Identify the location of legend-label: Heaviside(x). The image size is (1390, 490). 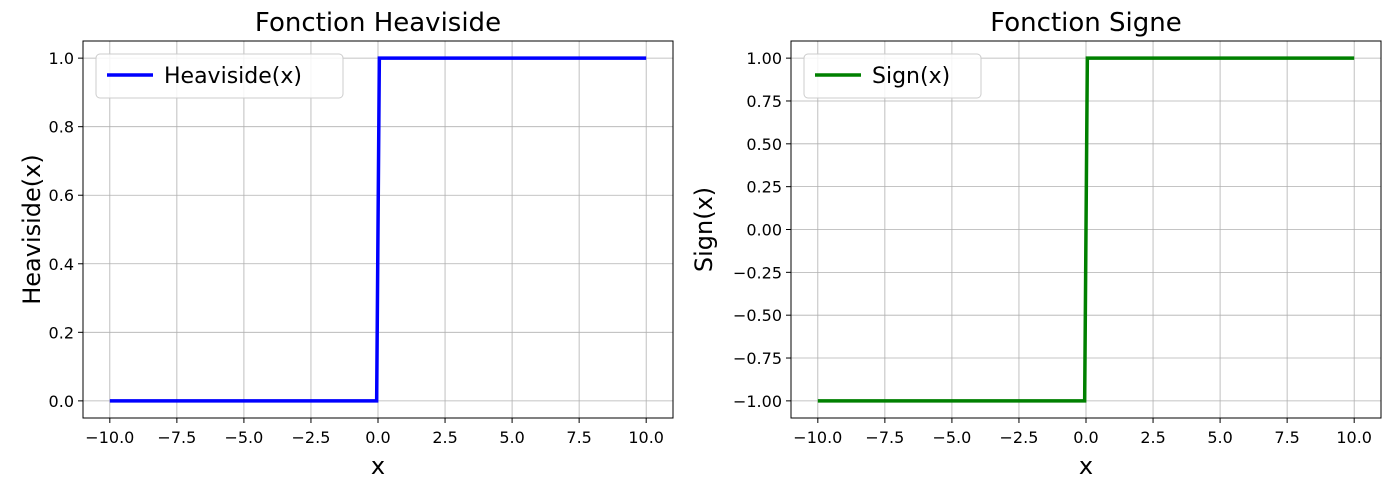
(233, 76).